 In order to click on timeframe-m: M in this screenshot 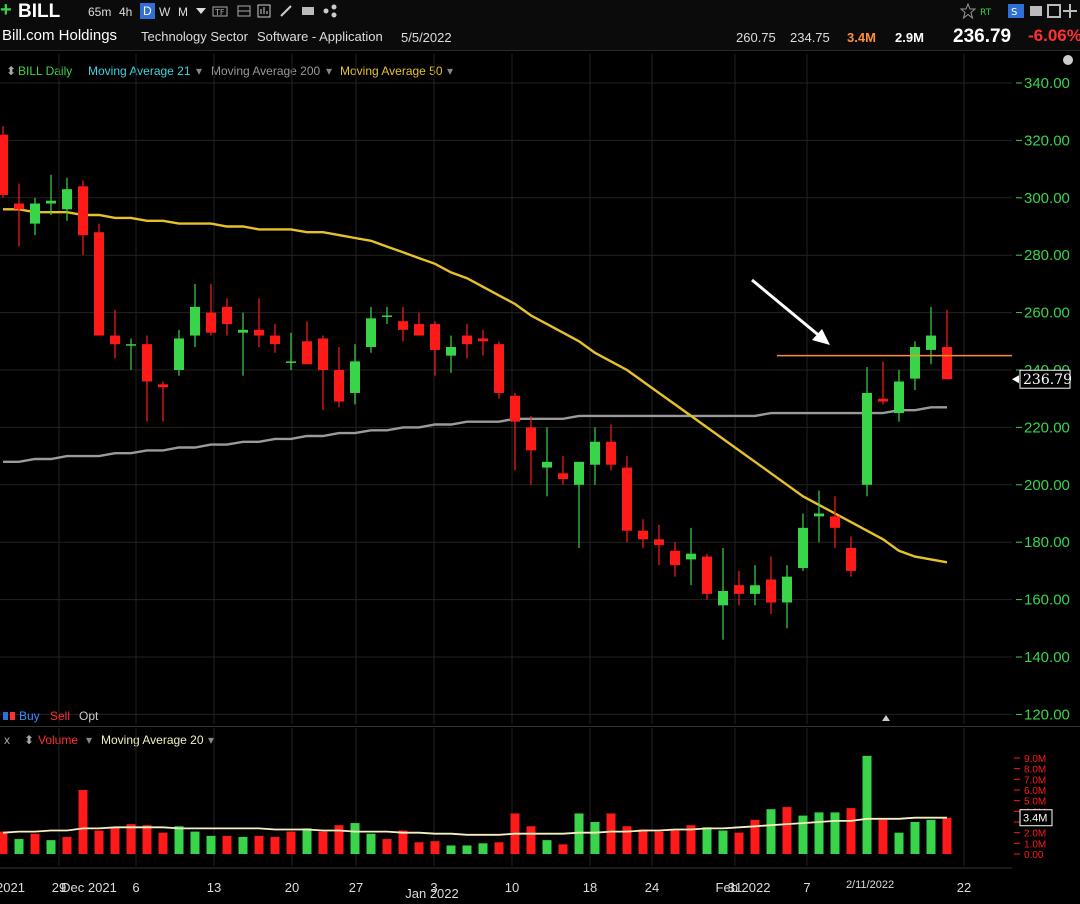, I will do `click(183, 12)`.